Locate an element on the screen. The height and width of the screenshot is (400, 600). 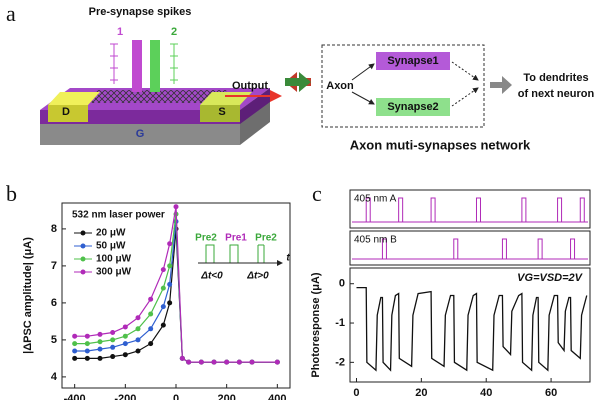
y-tick-label: 7 is located at coordinates (54, 266).